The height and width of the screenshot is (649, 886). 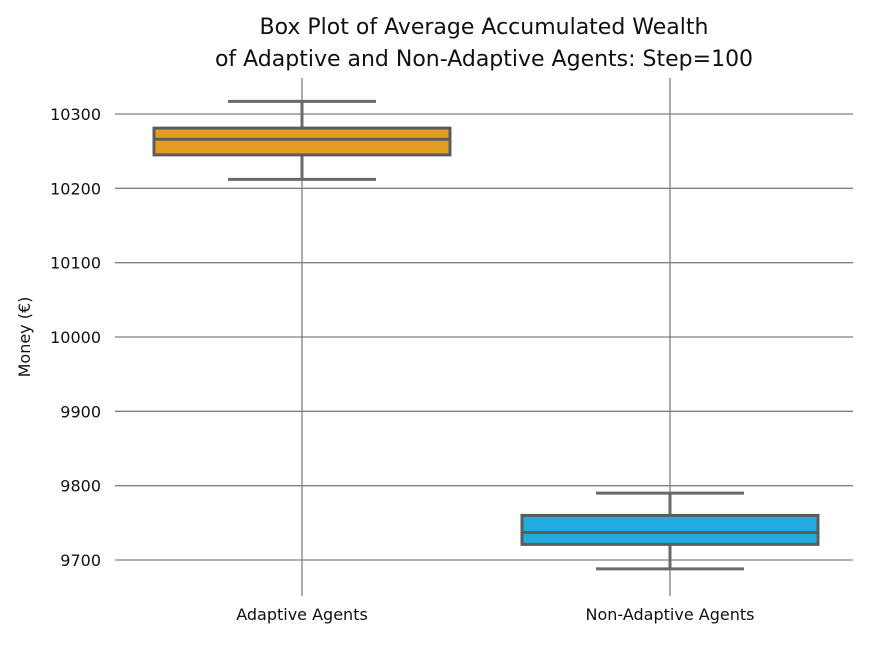 What do you see at coordinates (75, 263) in the screenshot?
I see `y-tick-label-10100: 10100` at bounding box center [75, 263].